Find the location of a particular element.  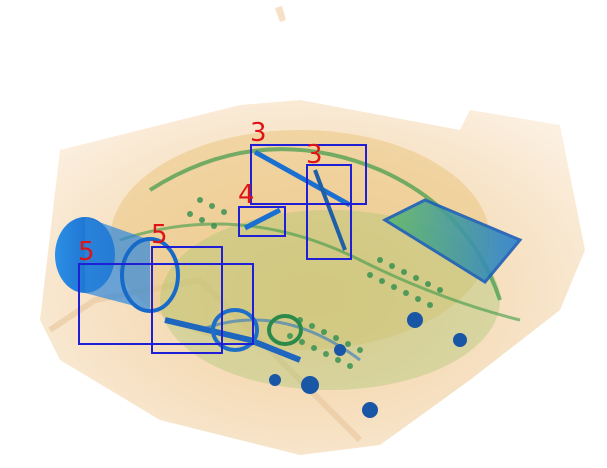

detection-label-5b: 5 is located at coordinates (159, 235).